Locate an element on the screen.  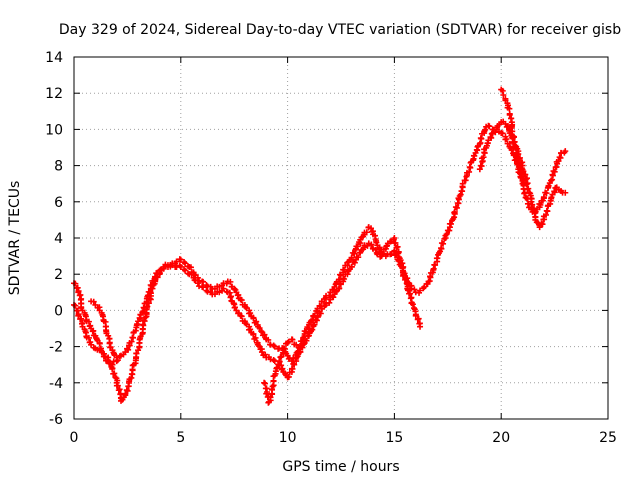
y-tick-label: 4 is located at coordinates (58, 239).